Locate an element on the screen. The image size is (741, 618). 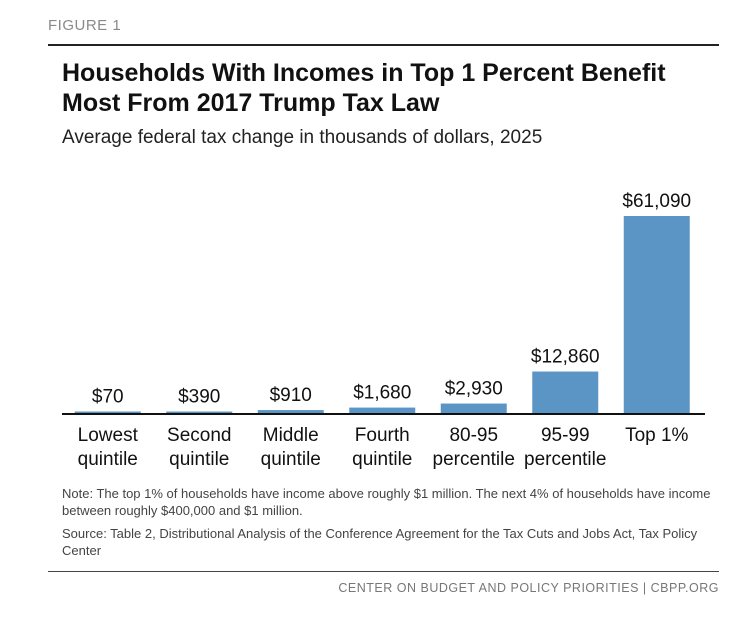
category-label-6-0: Top 1% is located at coordinates (656, 435).